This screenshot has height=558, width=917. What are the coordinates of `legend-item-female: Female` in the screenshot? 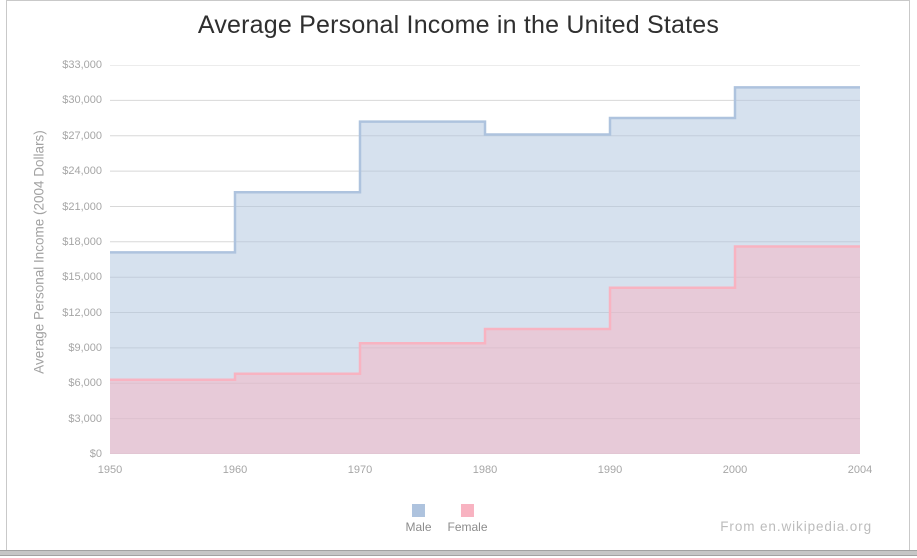 It's located at (468, 519).